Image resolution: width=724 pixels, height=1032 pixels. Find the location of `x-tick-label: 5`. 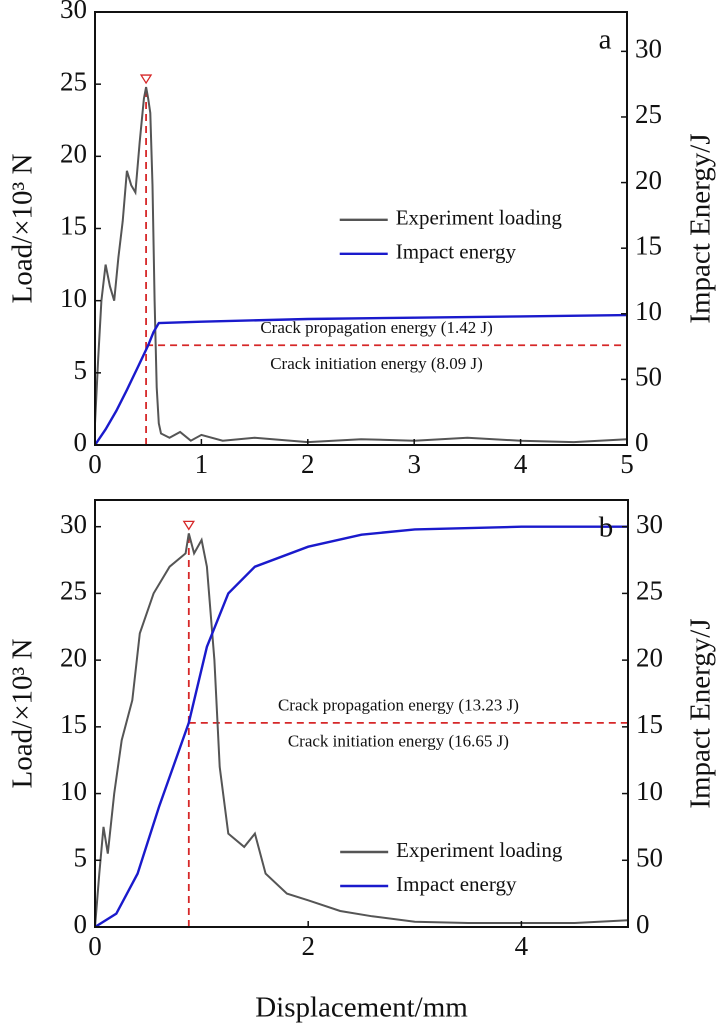

x-tick-label: 5 is located at coordinates (627, 464).